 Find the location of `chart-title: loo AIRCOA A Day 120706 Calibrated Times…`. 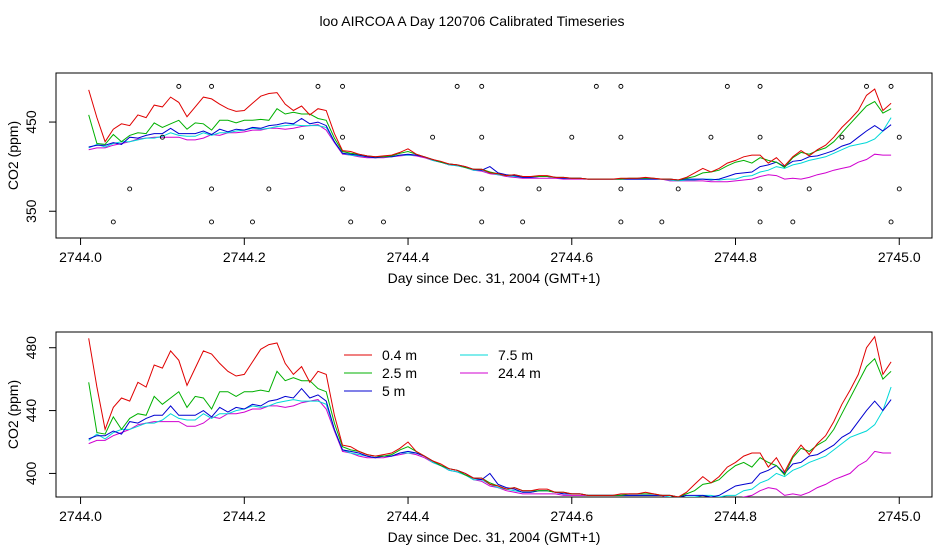

chart-title: loo AIRCOA A Day 120706 Calibrated Times… is located at coordinates (471, 21).